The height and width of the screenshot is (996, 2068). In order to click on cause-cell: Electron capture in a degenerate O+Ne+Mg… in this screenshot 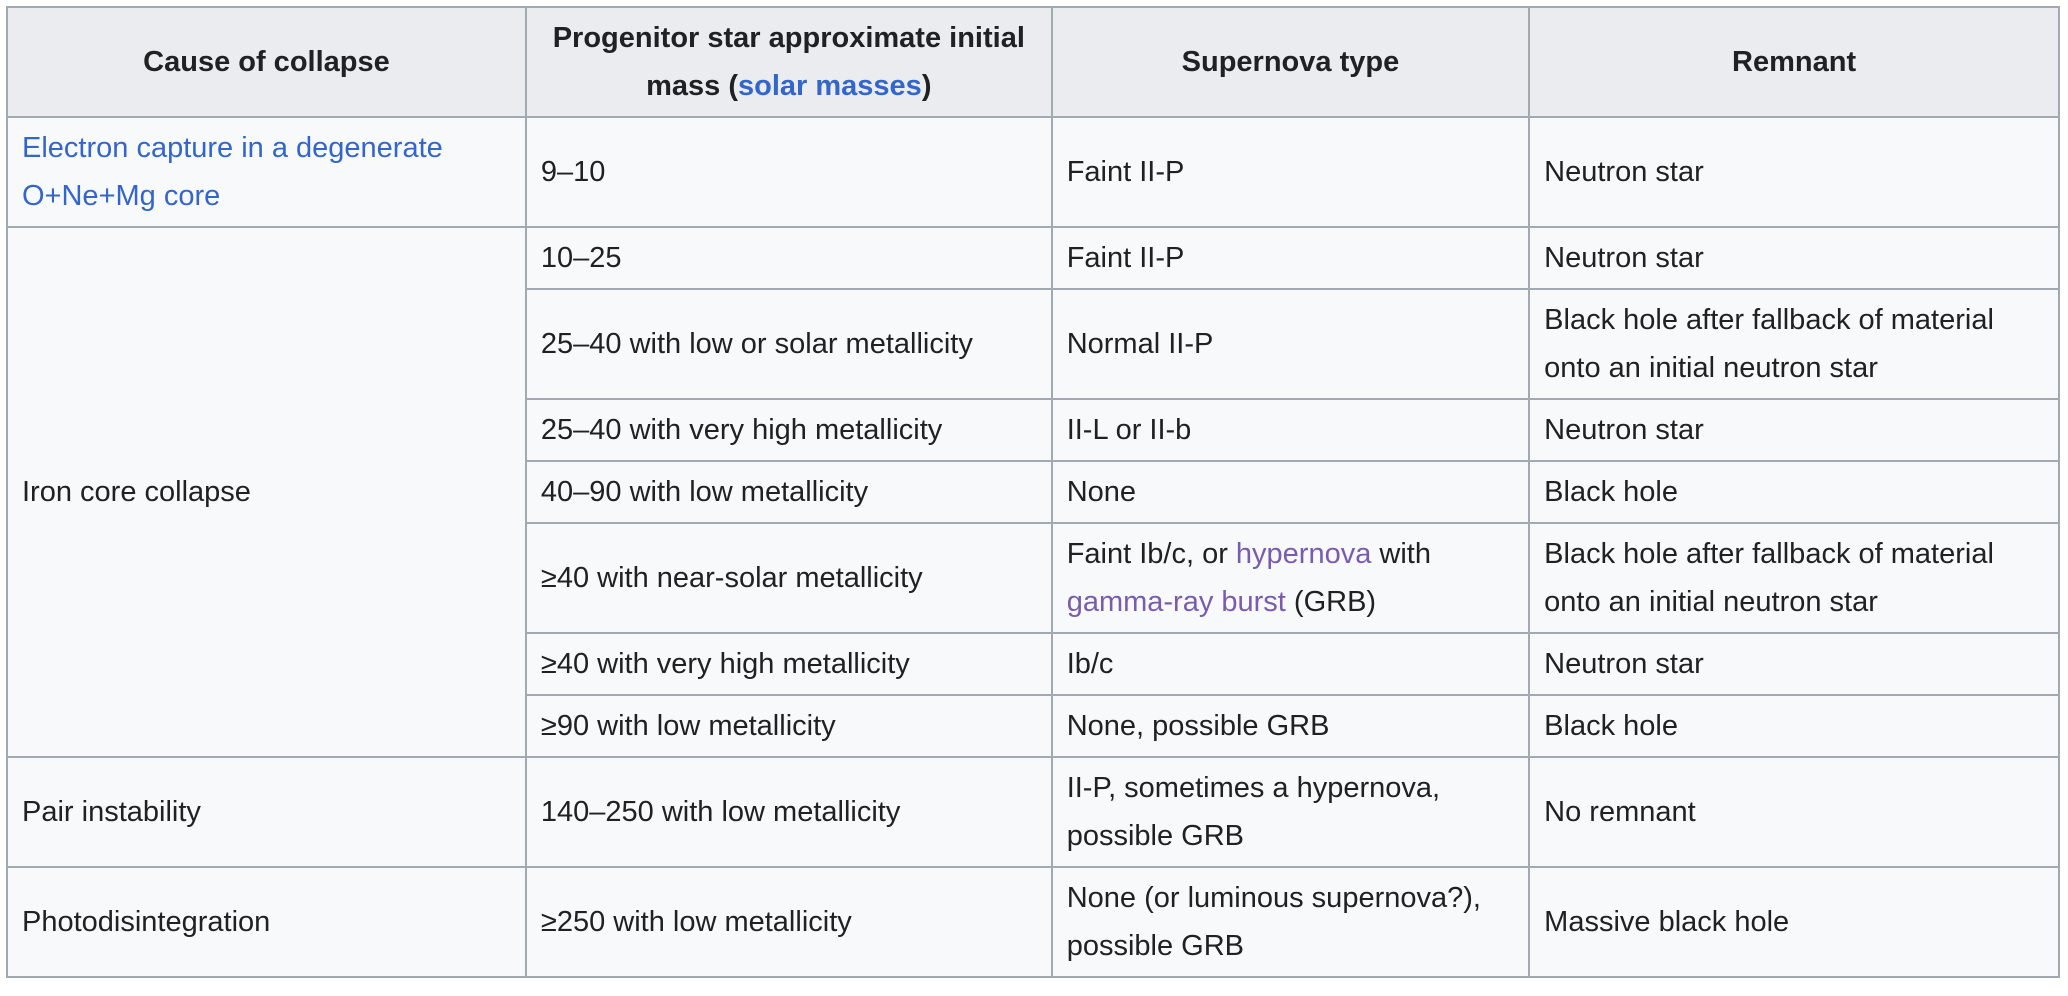, I will do `click(266, 172)`.